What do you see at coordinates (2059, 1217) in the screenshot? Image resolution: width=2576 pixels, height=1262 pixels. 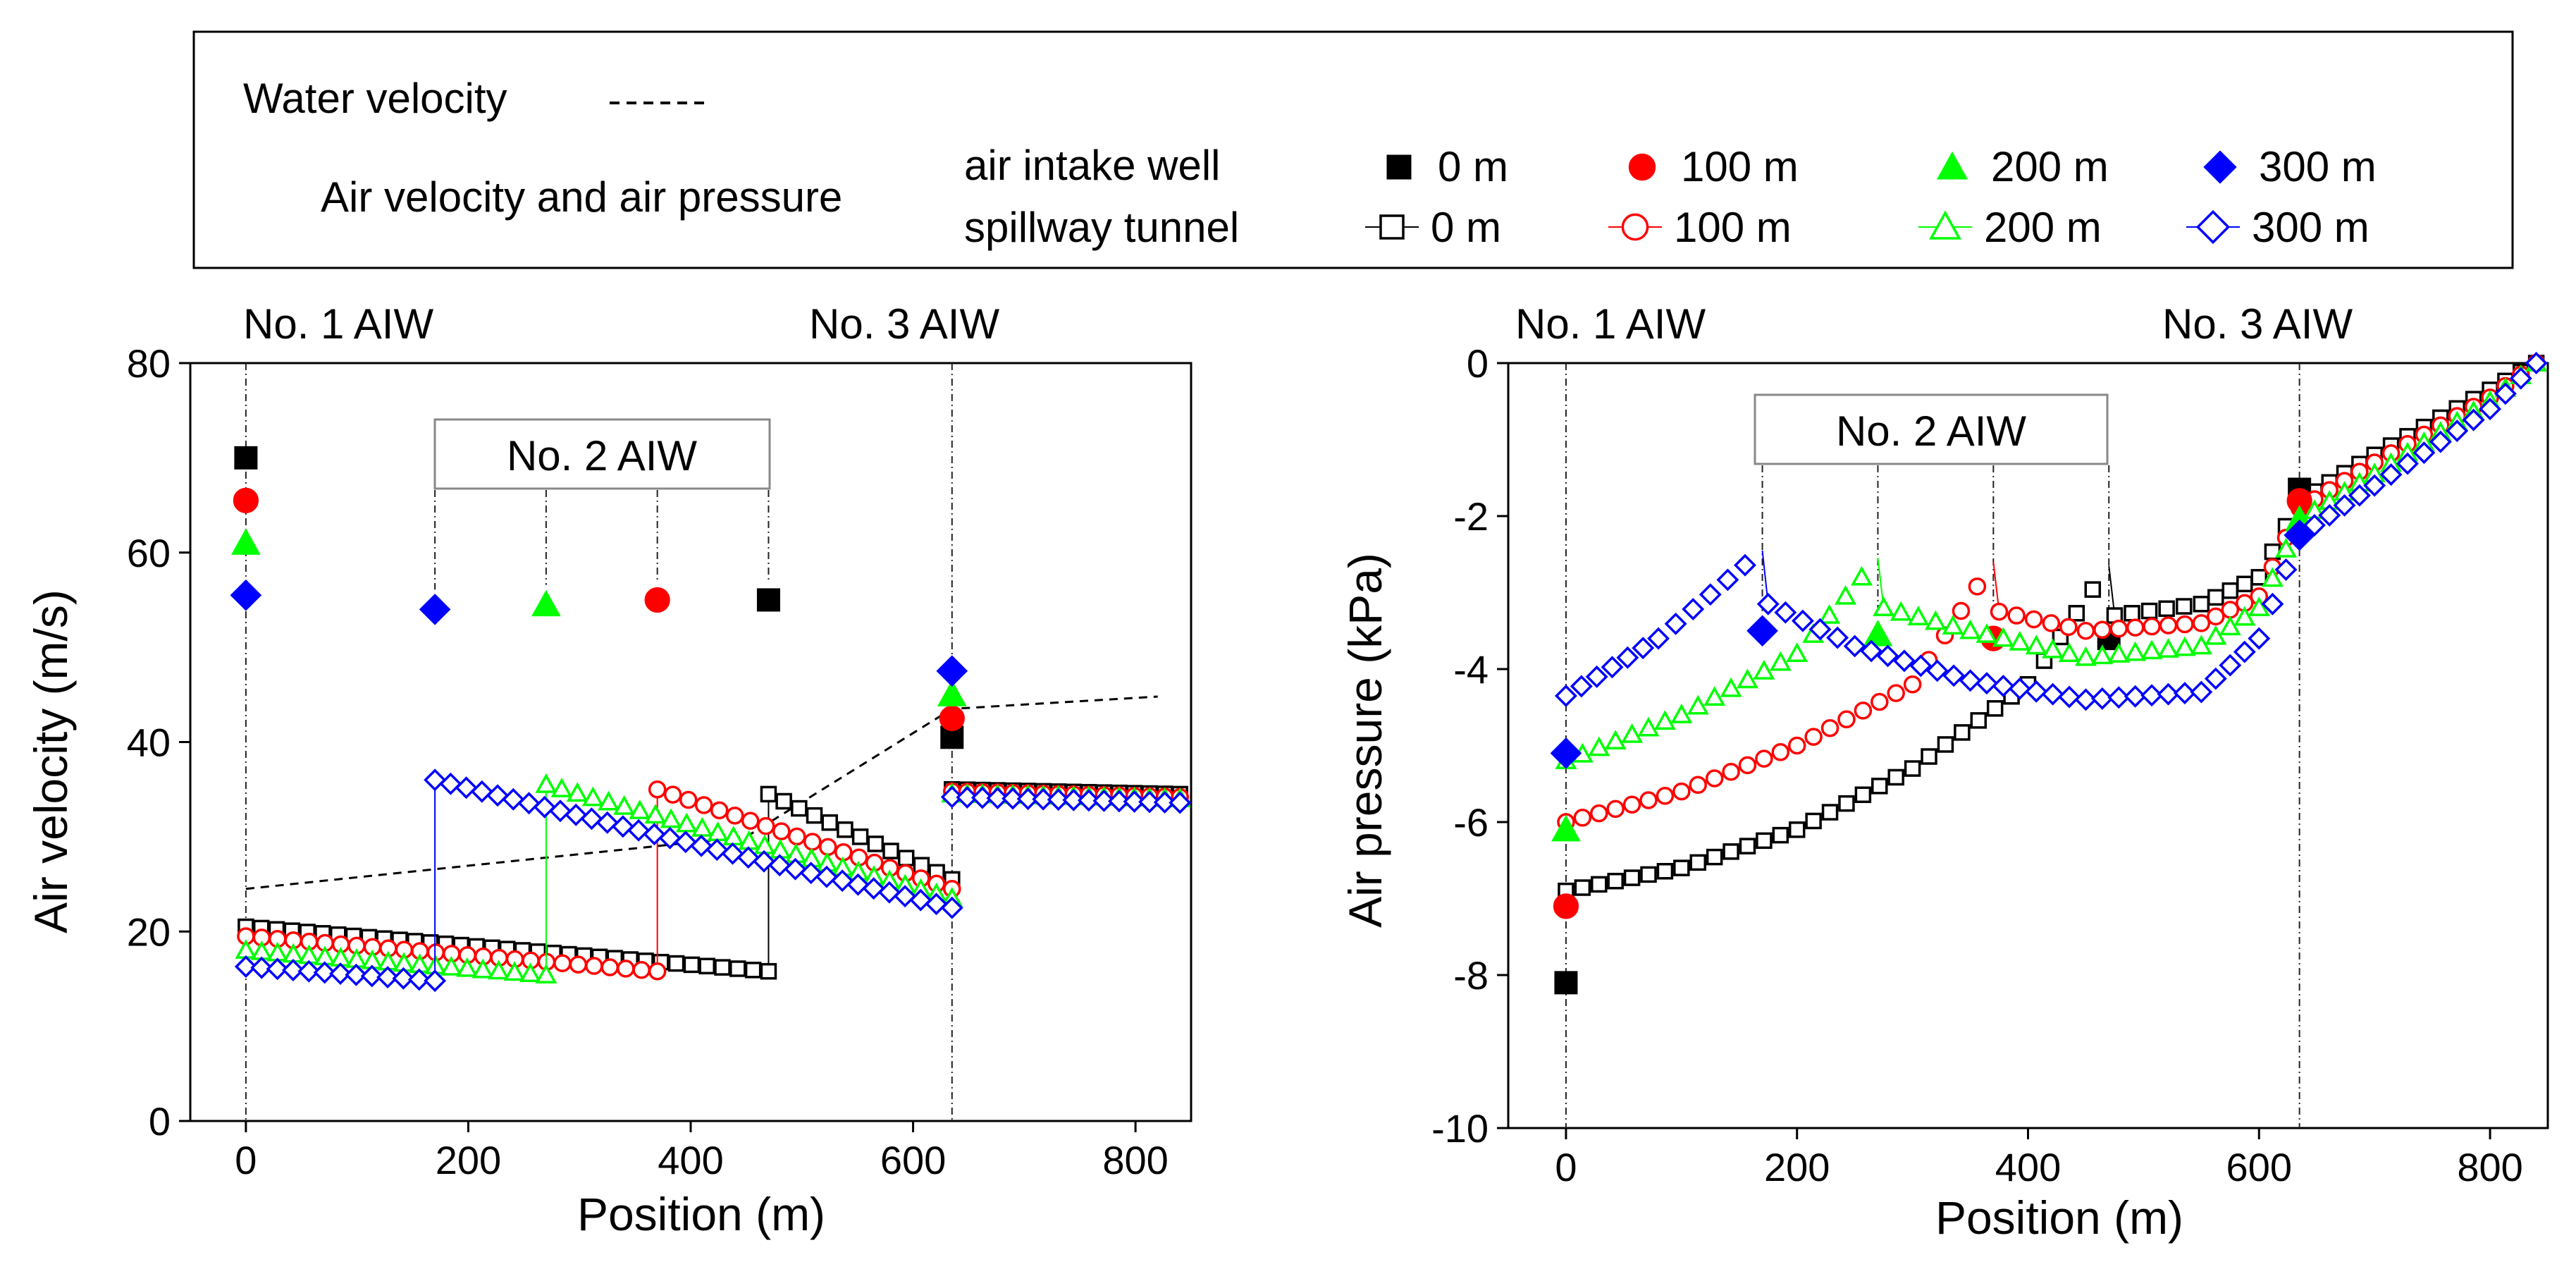 I see `pressure-x-axis-label: Position (m)` at bounding box center [2059, 1217].